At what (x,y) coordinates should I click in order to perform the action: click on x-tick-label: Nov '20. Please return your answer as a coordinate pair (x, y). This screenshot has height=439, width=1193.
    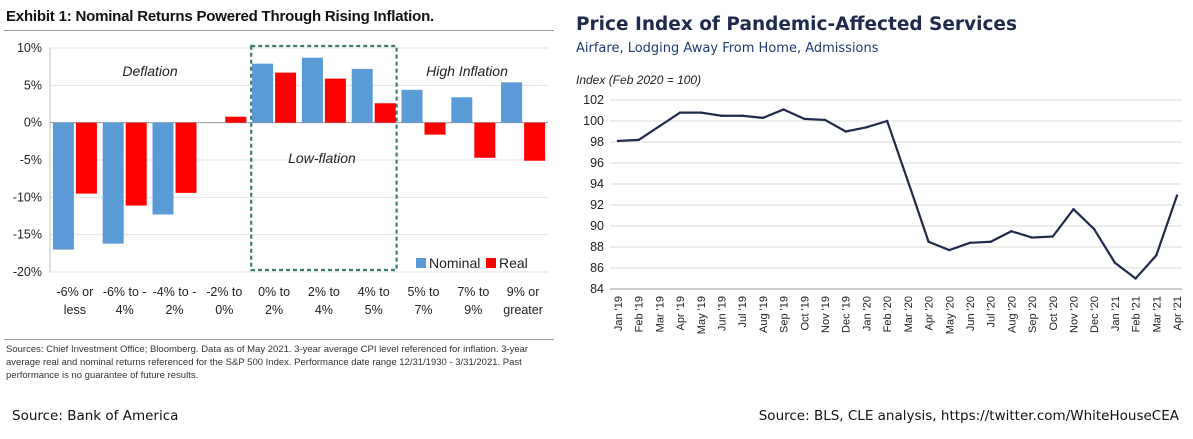
    Looking at the image, I should click on (1074, 314).